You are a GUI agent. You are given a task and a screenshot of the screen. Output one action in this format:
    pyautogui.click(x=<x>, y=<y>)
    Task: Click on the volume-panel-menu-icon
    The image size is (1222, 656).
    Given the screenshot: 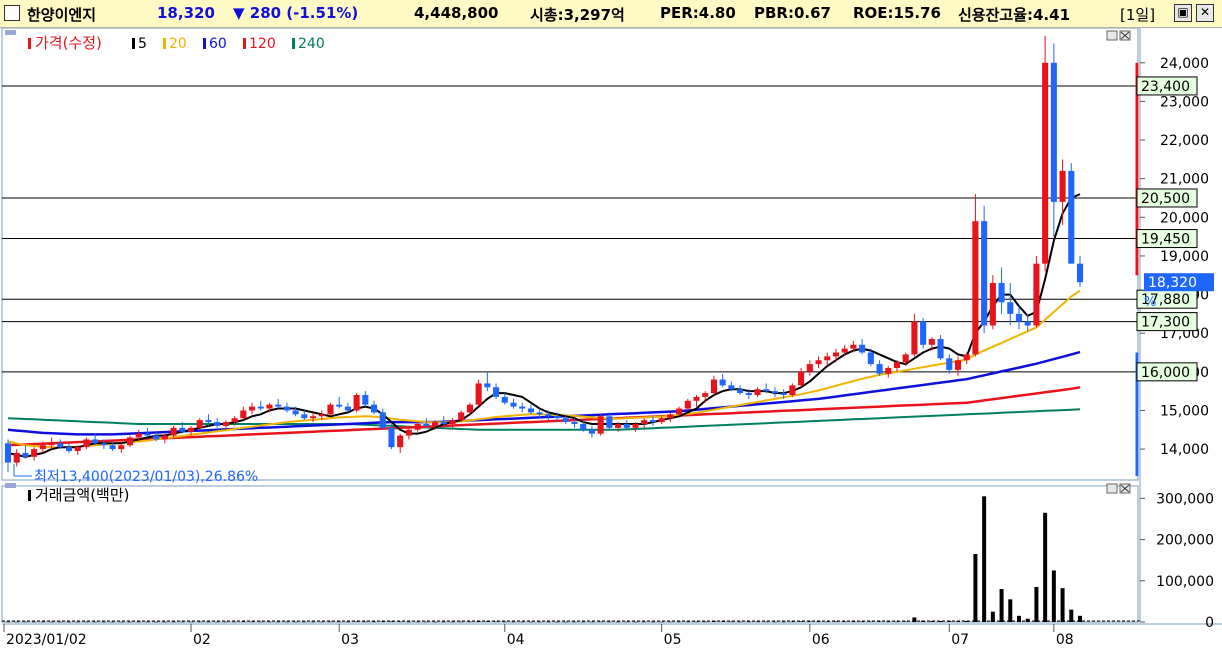 What is the action you would take?
    pyautogui.click(x=10, y=485)
    